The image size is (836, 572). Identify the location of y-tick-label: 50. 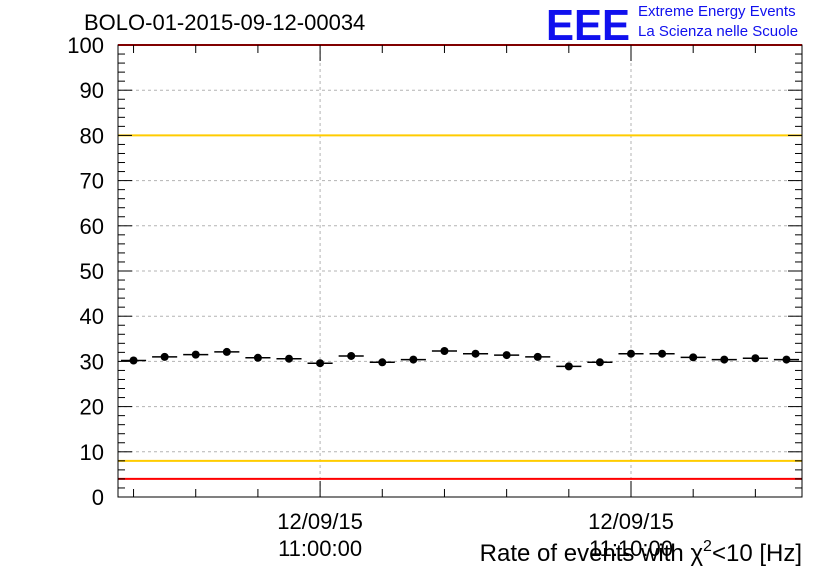
(92, 271).